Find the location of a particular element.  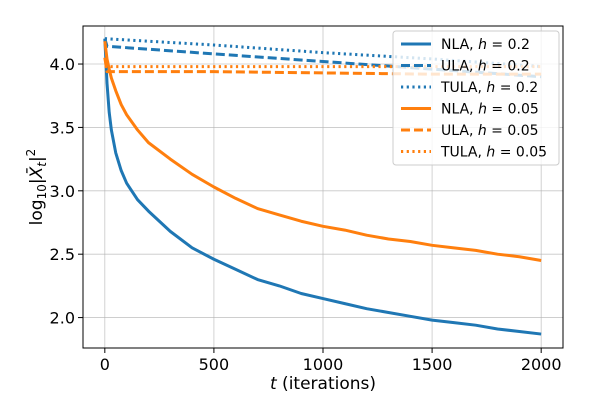

x-axis-label: t (iterations) is located at coordinates (323, 384).